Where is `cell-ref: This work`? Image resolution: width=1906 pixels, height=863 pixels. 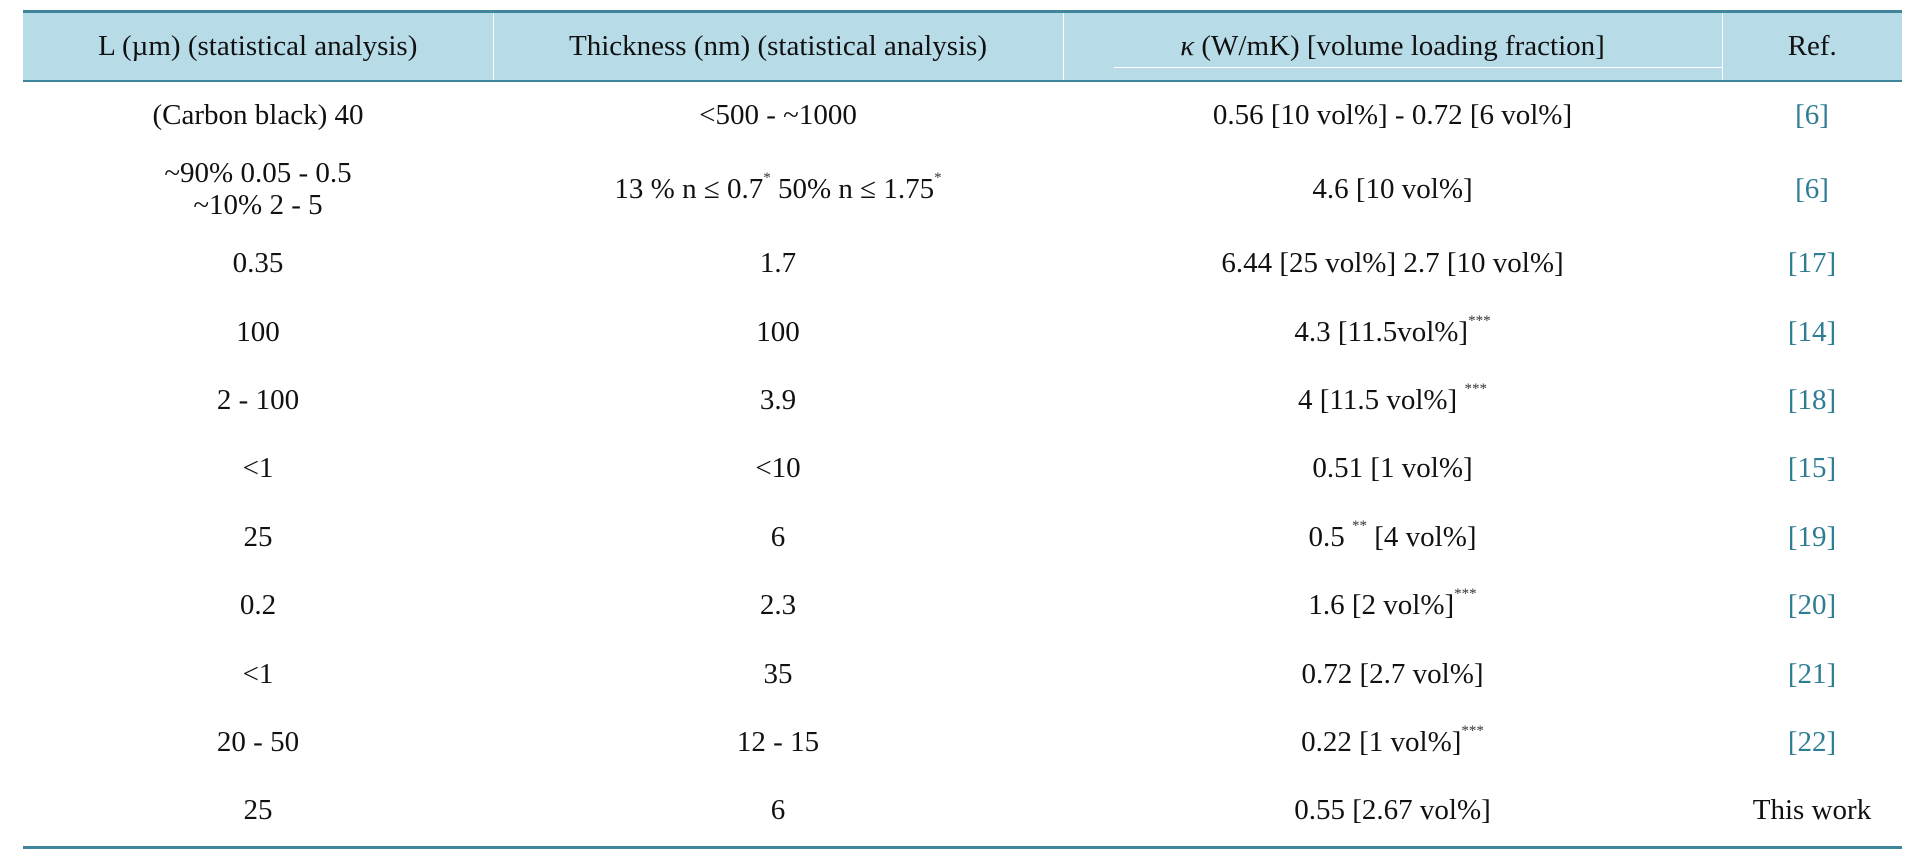 cell-ref: This work is located at coordinates (1812, 812).